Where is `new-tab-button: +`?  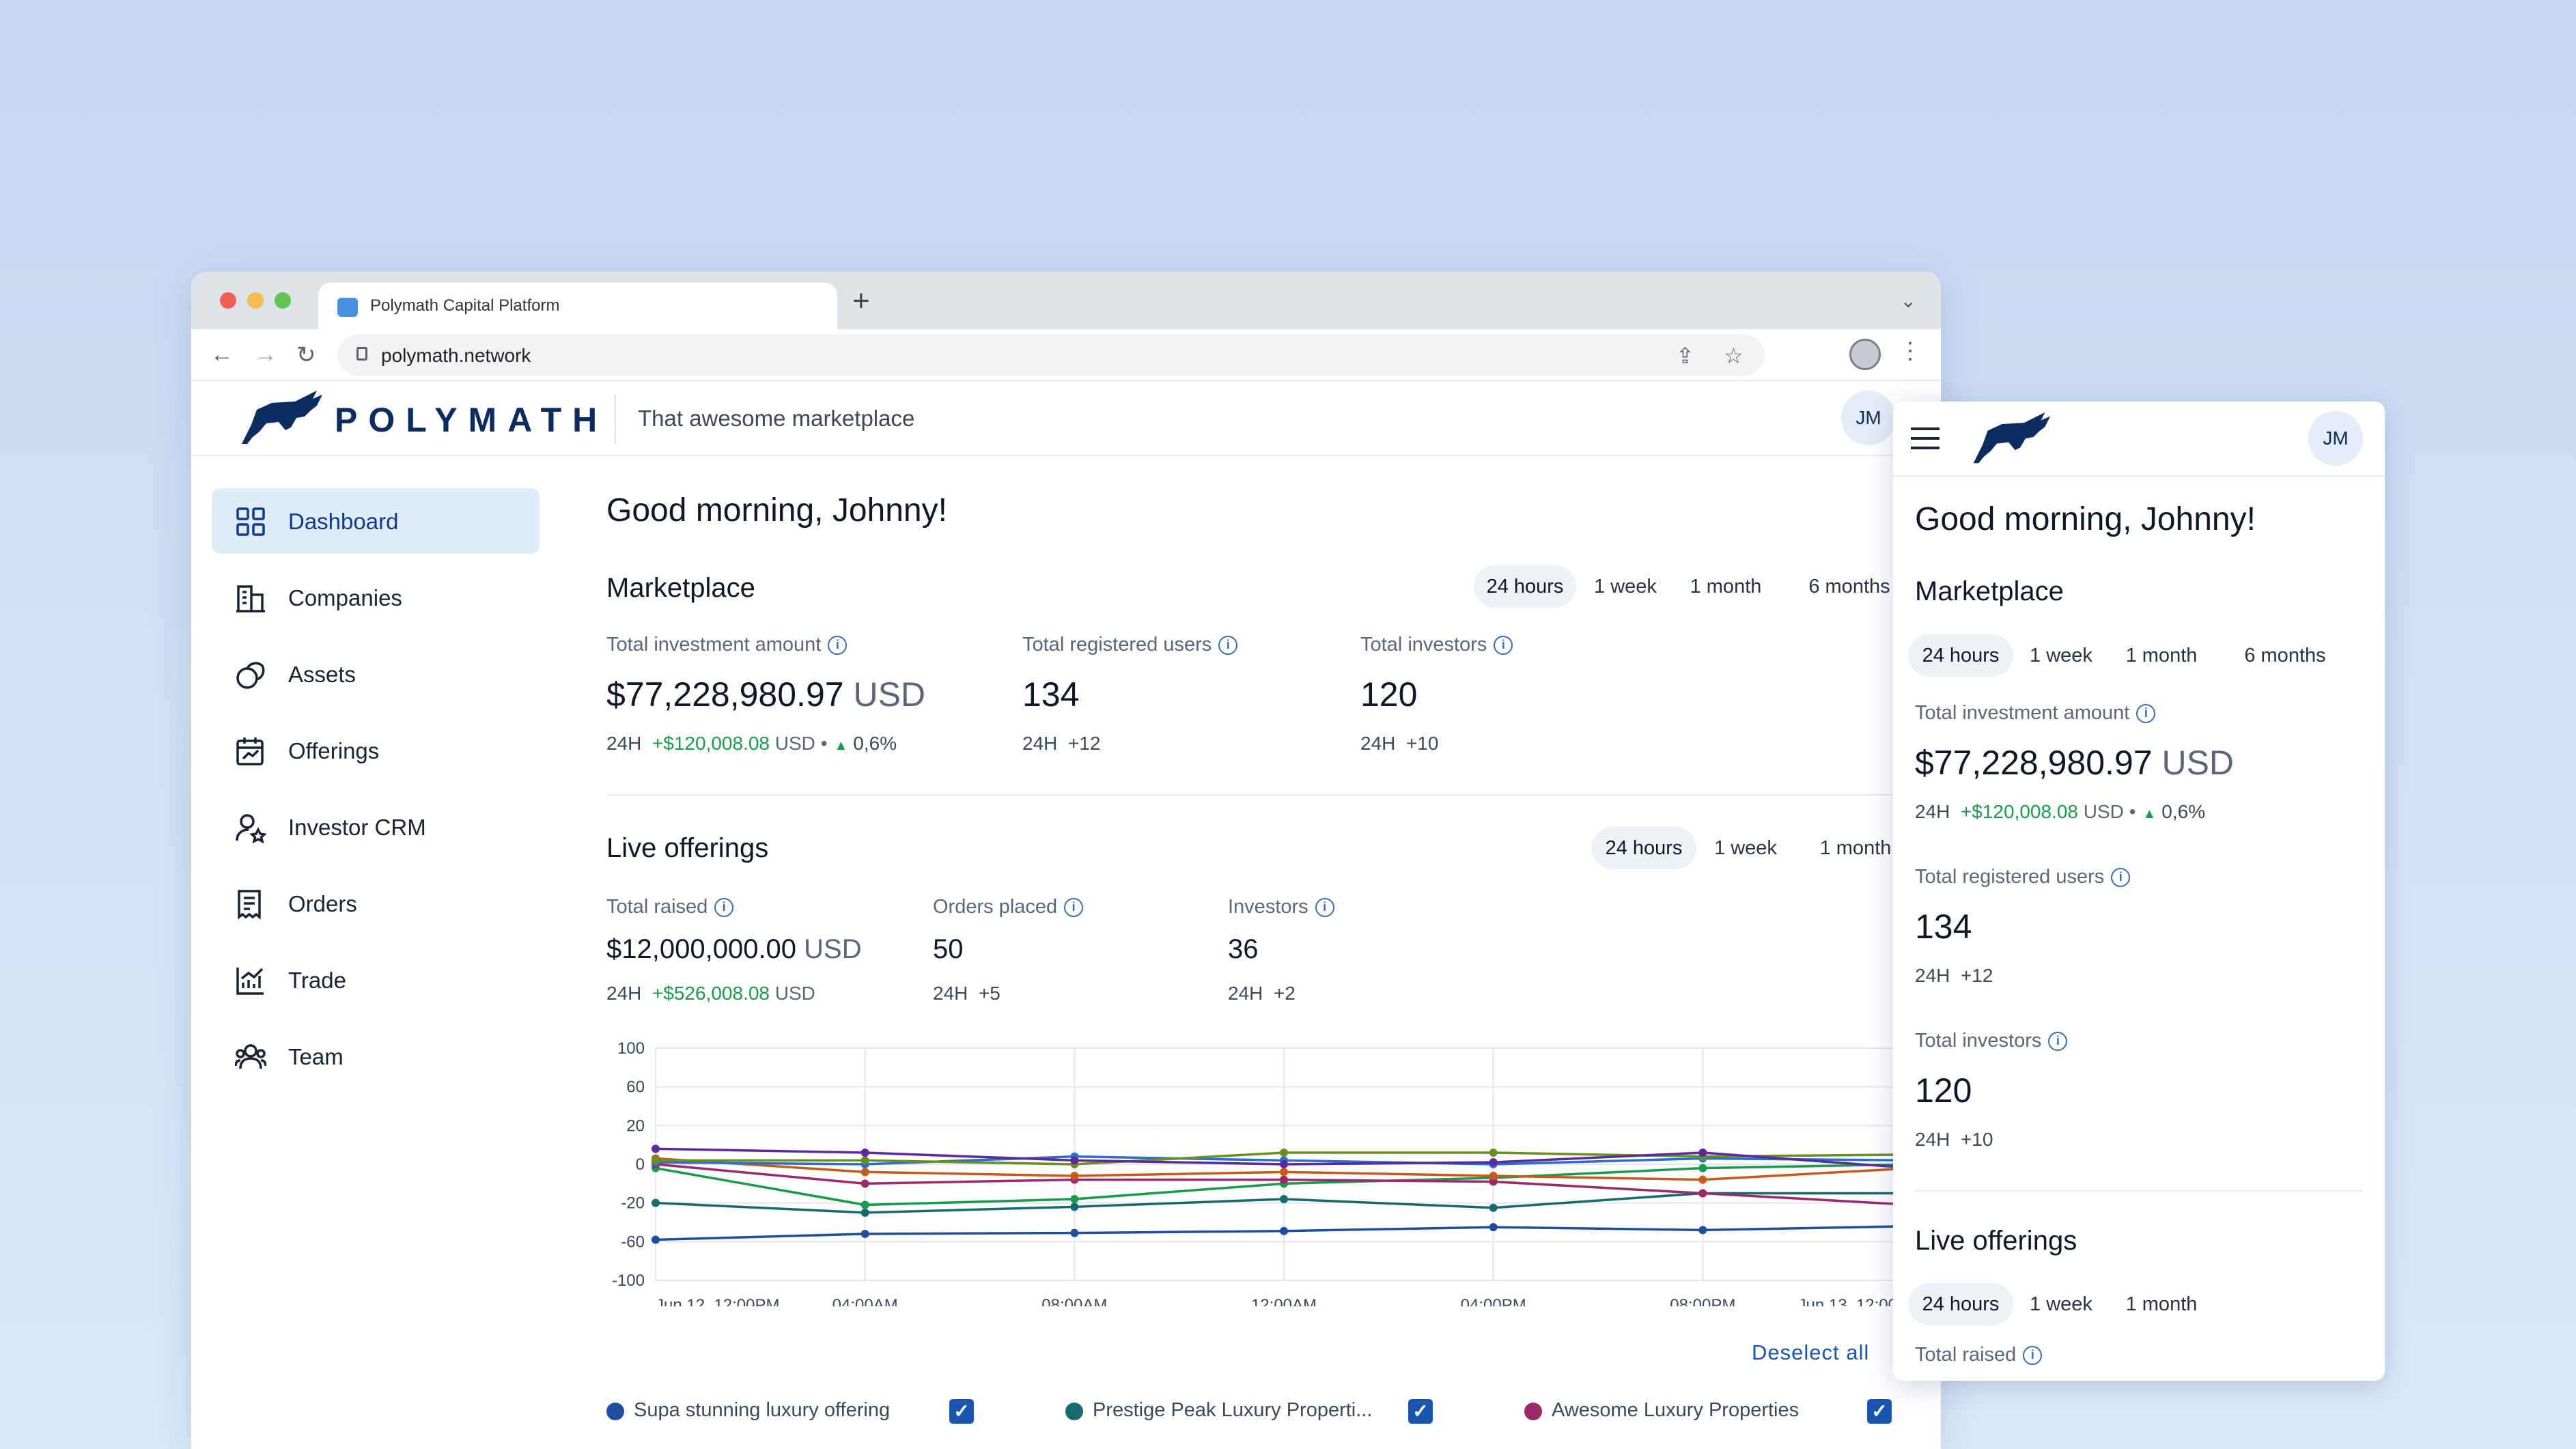 new-tab-button: + is located at coordinates (861, 301).